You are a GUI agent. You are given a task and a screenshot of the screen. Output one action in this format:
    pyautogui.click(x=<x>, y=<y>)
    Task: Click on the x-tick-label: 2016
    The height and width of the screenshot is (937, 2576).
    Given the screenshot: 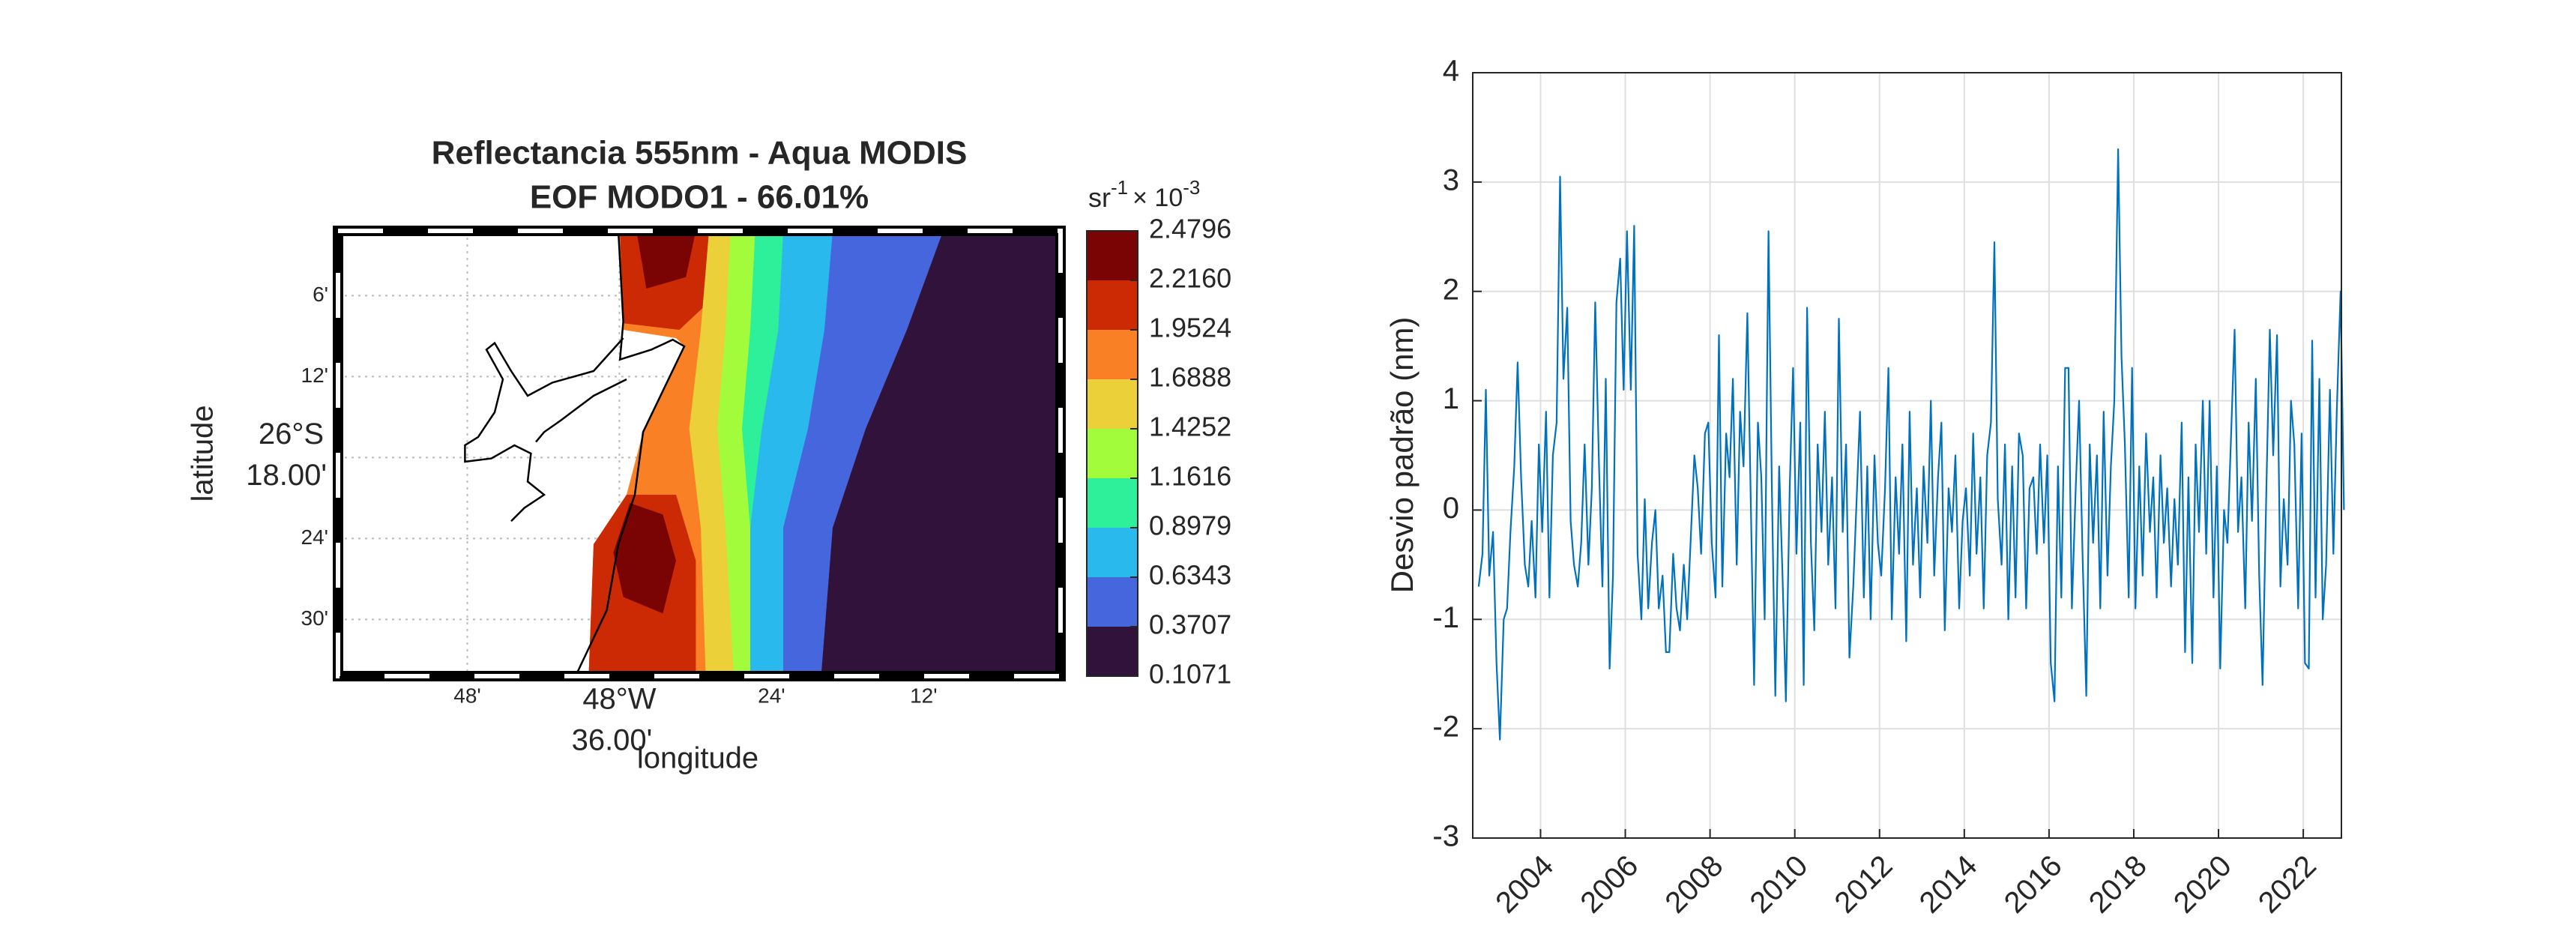 What is the action you would take?
    pyautogui.click(x=2033, y=884)
    